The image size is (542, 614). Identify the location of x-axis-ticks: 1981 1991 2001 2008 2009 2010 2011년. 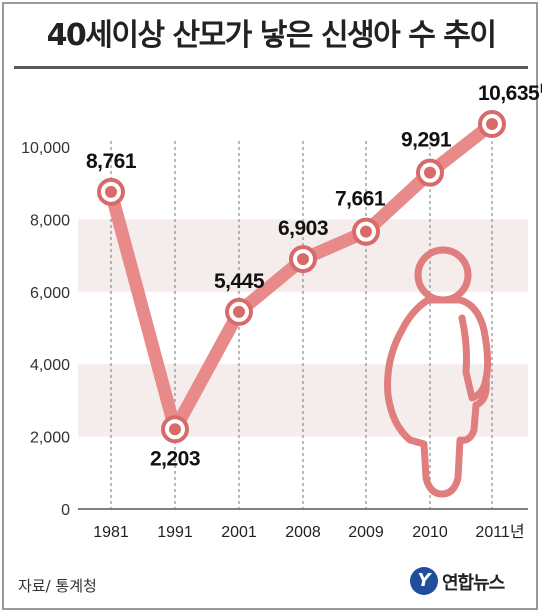
(308, 532).